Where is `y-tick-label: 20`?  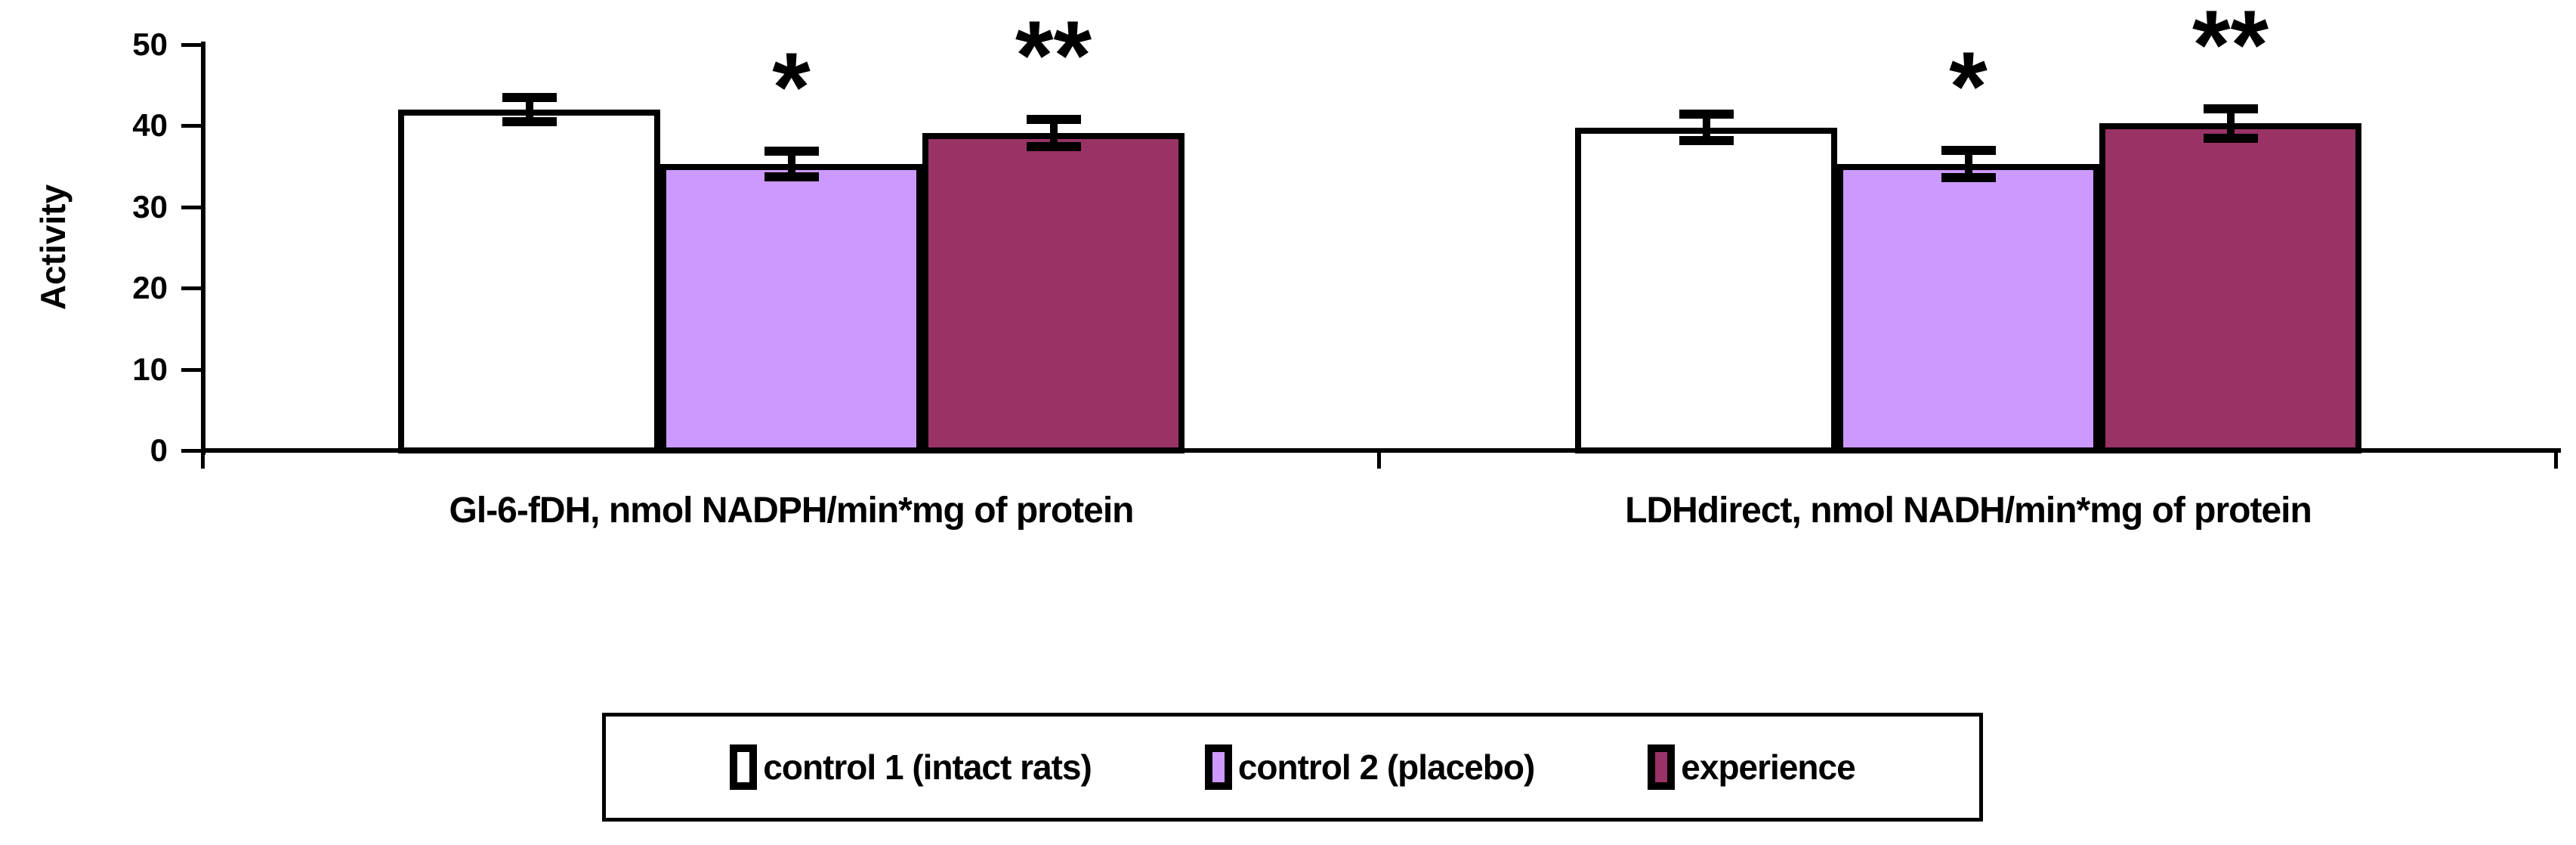 y-tick-label: 20 is located at coordinates (150, 288).